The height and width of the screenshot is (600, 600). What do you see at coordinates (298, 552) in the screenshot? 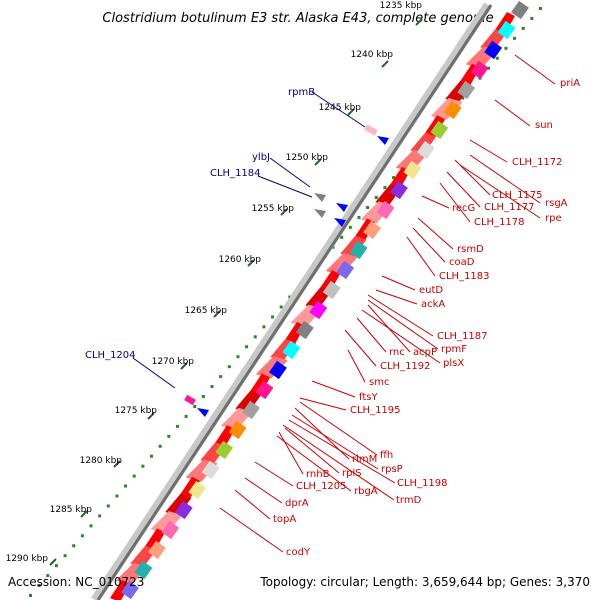
I see `gene-label-cody: codY` at bounding box center [298, 552].